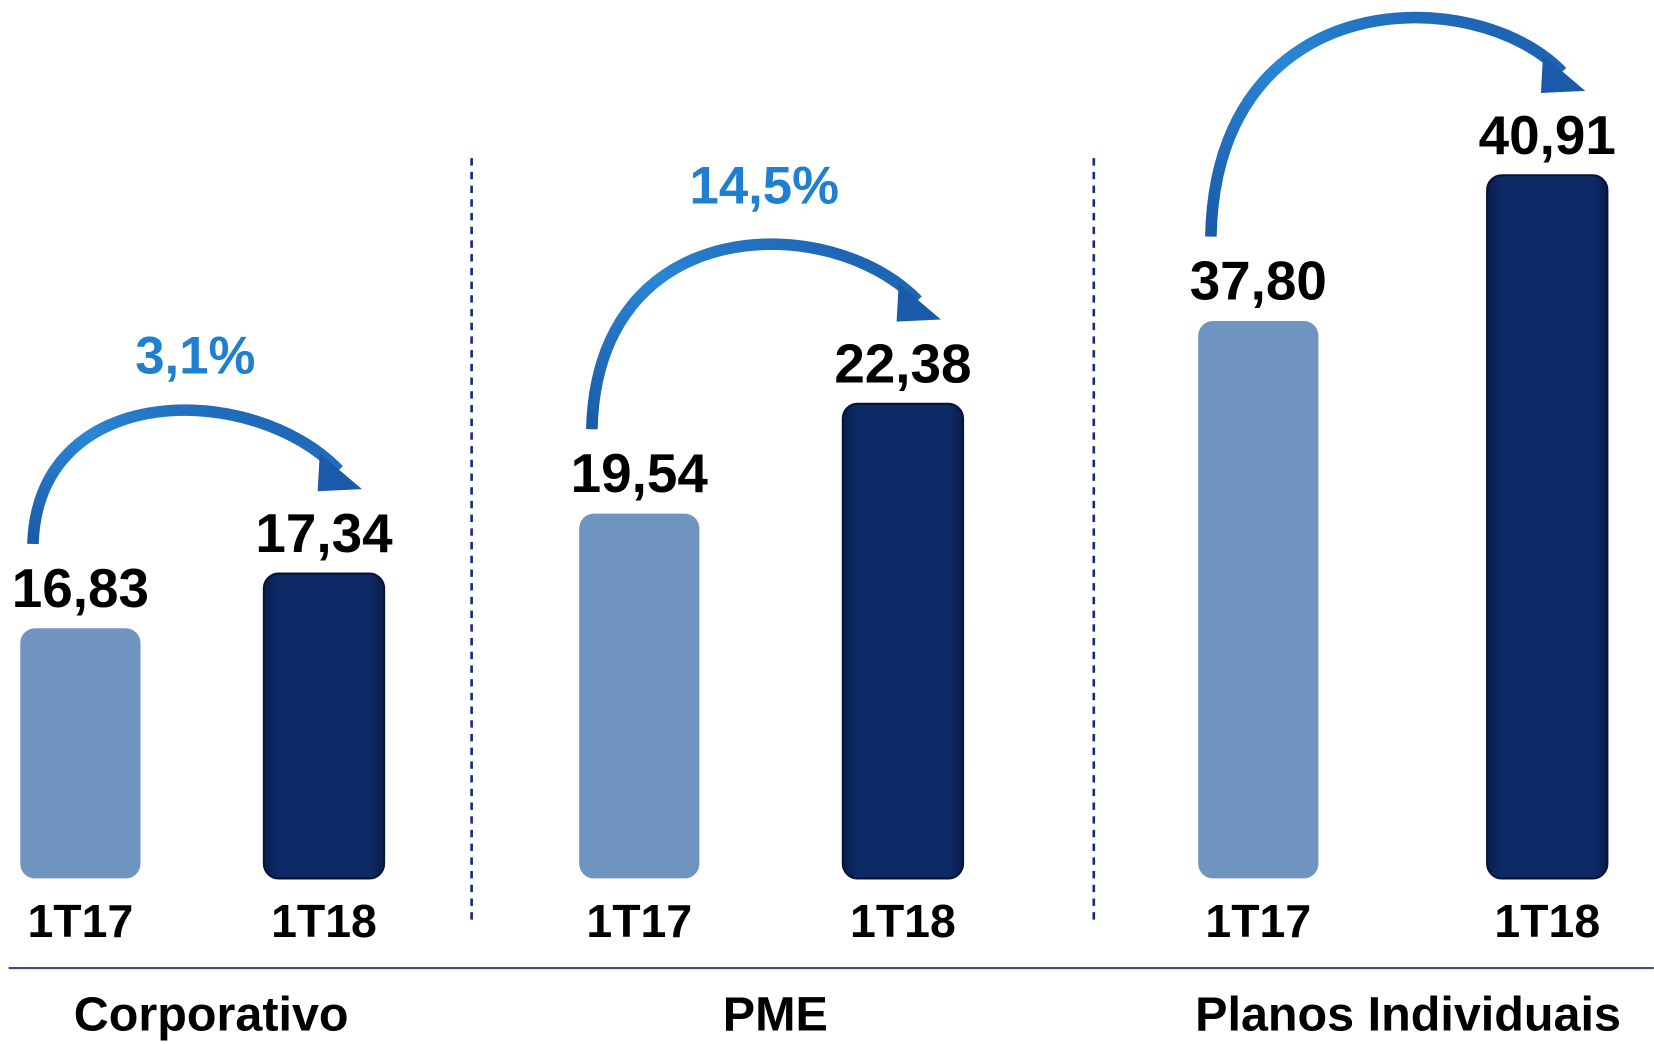 The width and height of the screenshot is (1654, 1044). Describe the element at coordinates (211, 1014) in the screenshot. I see `group-title: Corporativo` at that location.